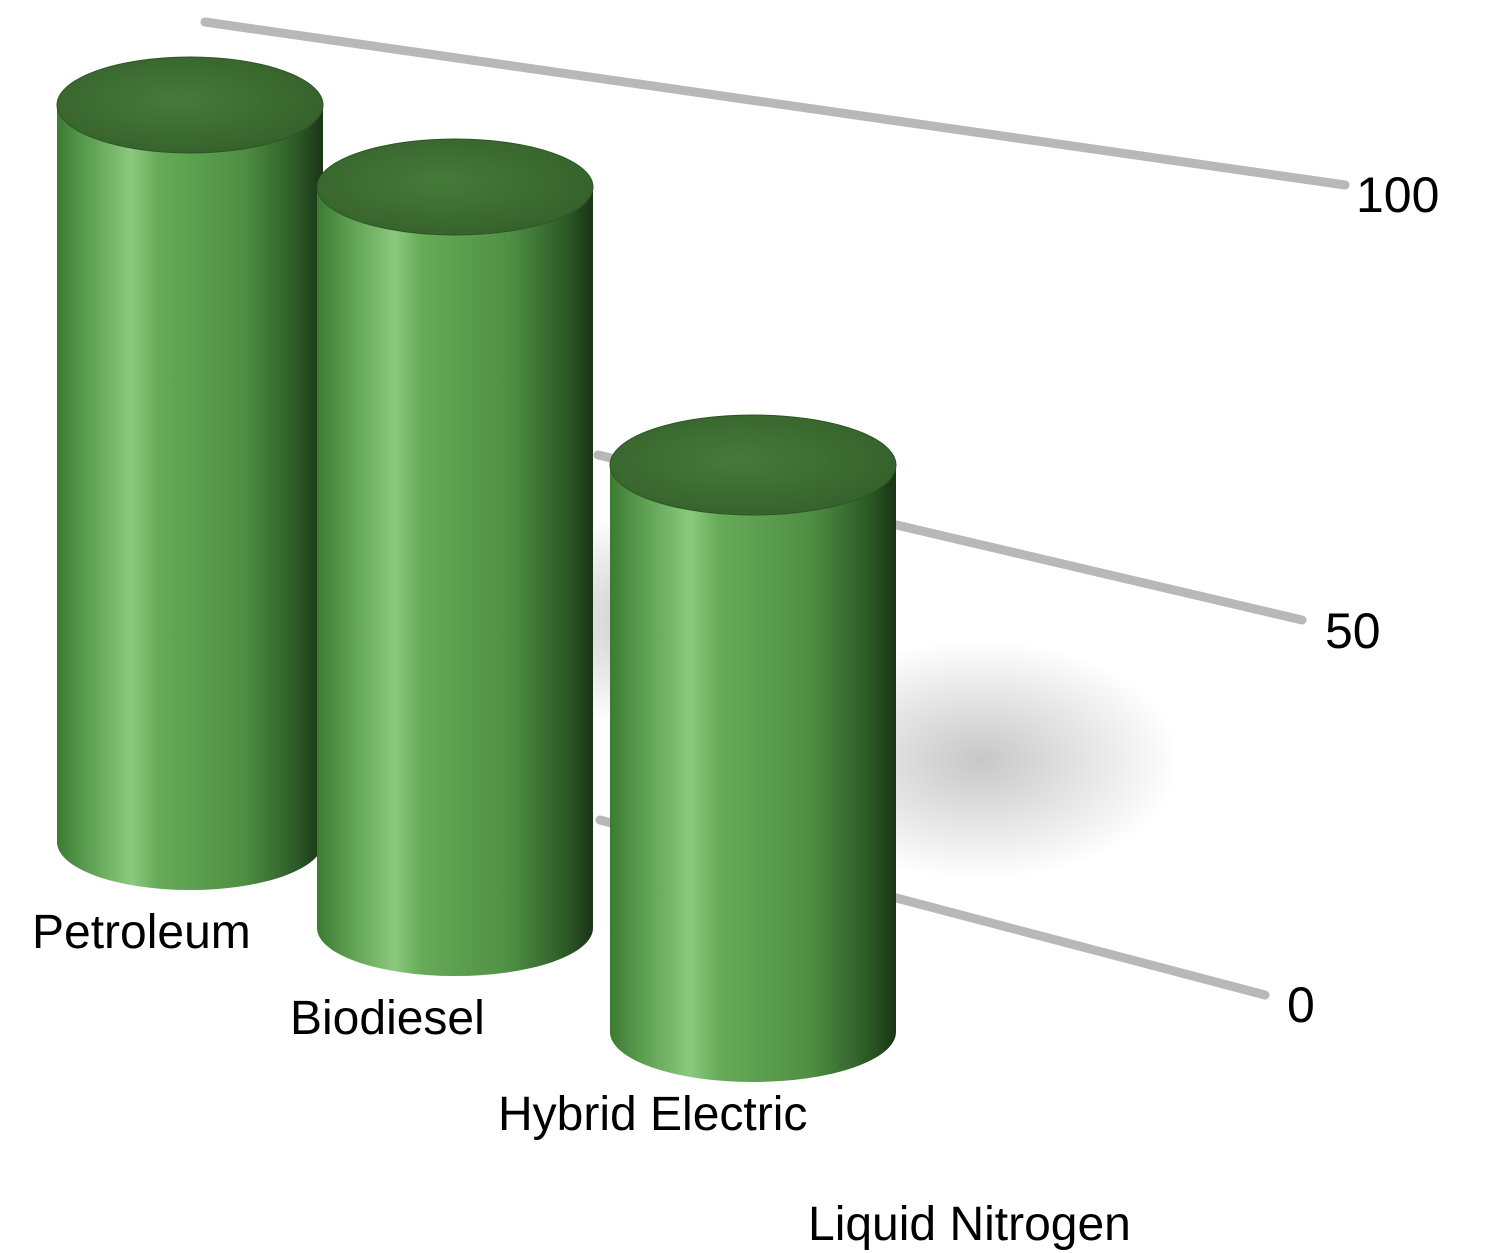  Describe the element at coordinates (753, 465) in the screenshot. I see `bar-top-hybrid-electric` at that location.